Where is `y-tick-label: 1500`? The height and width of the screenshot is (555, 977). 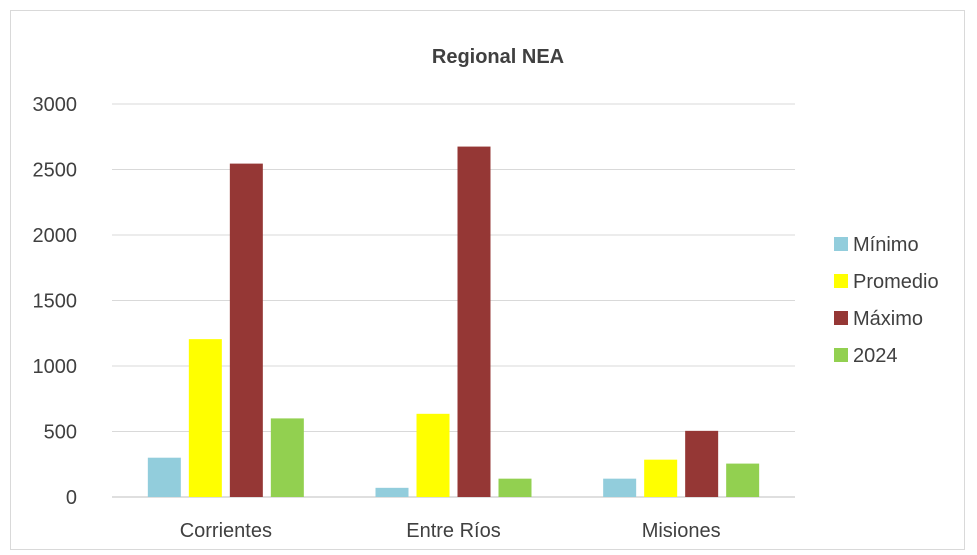 y-tick-label: 1500 is located at coordinates (55, 302).